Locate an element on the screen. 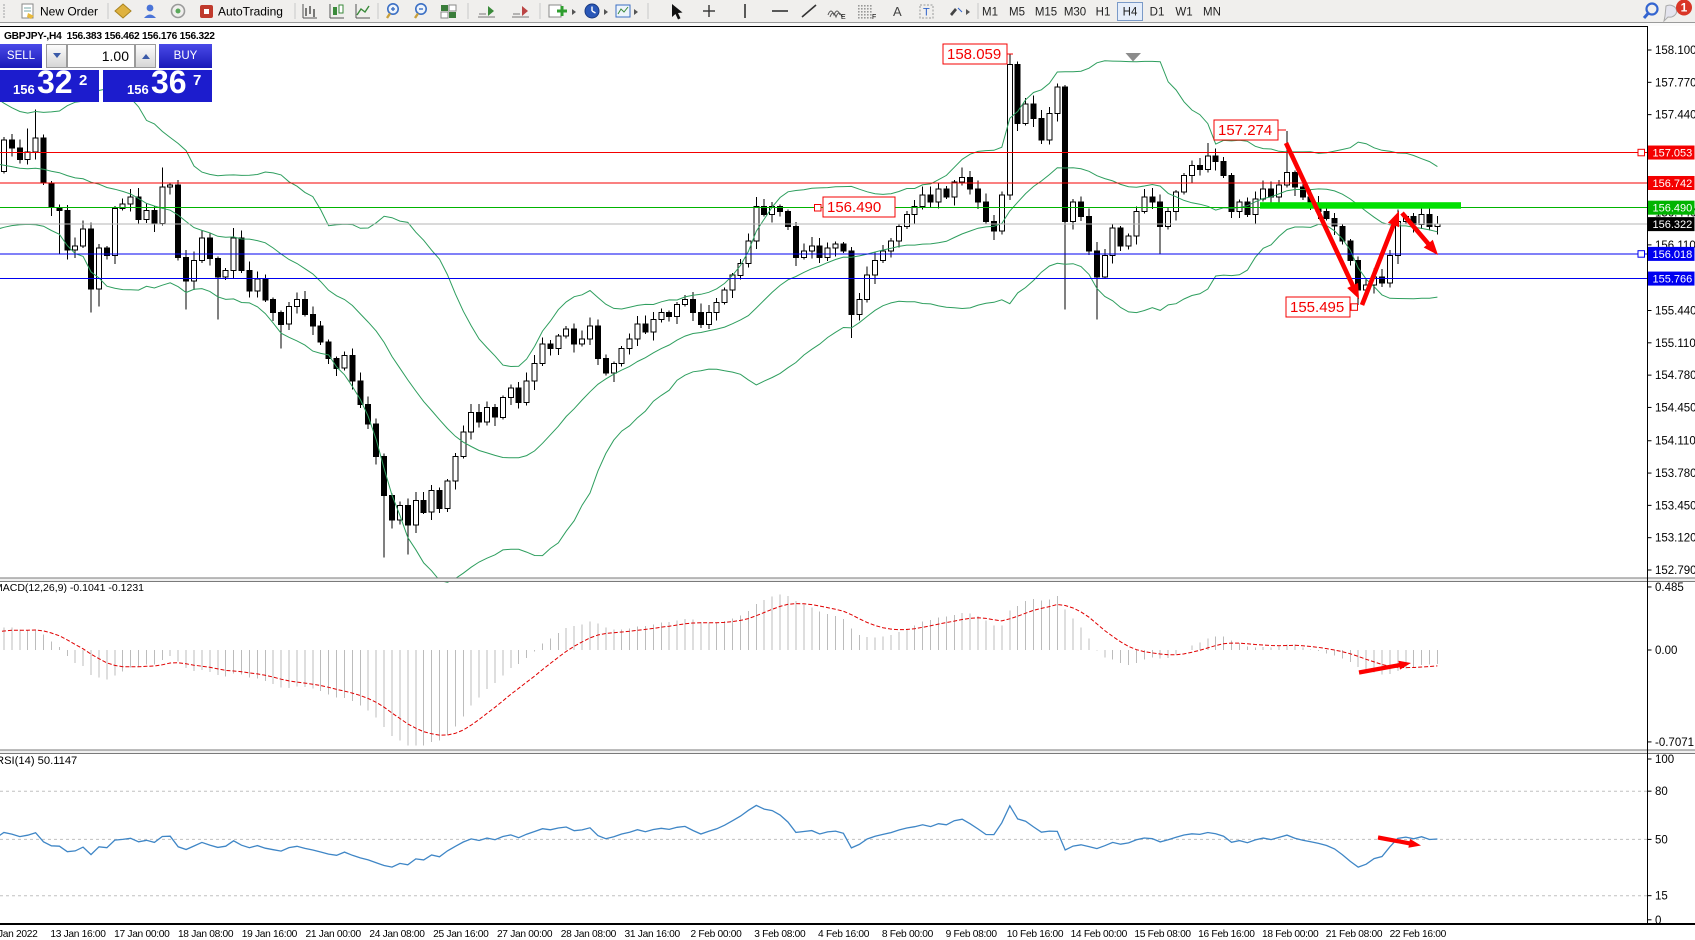  svg-text: 156.018 is located at coordinates (1673, 255).